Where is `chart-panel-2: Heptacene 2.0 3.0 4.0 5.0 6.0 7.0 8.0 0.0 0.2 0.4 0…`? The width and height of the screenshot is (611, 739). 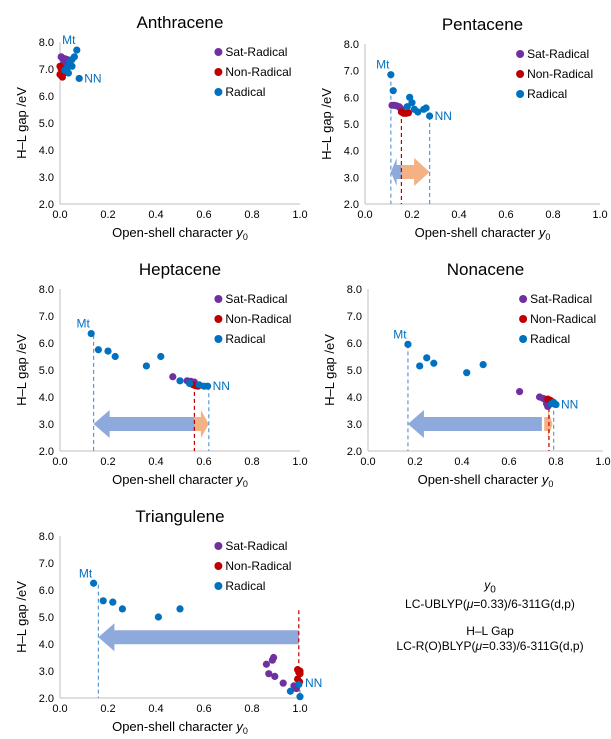 chart-panel-2: Heptacene 2.0 3.0 4.0 5.0 6.0 7.0 8.0 0.0 0.2 0.4 0… is located at coordinates (161, 374).